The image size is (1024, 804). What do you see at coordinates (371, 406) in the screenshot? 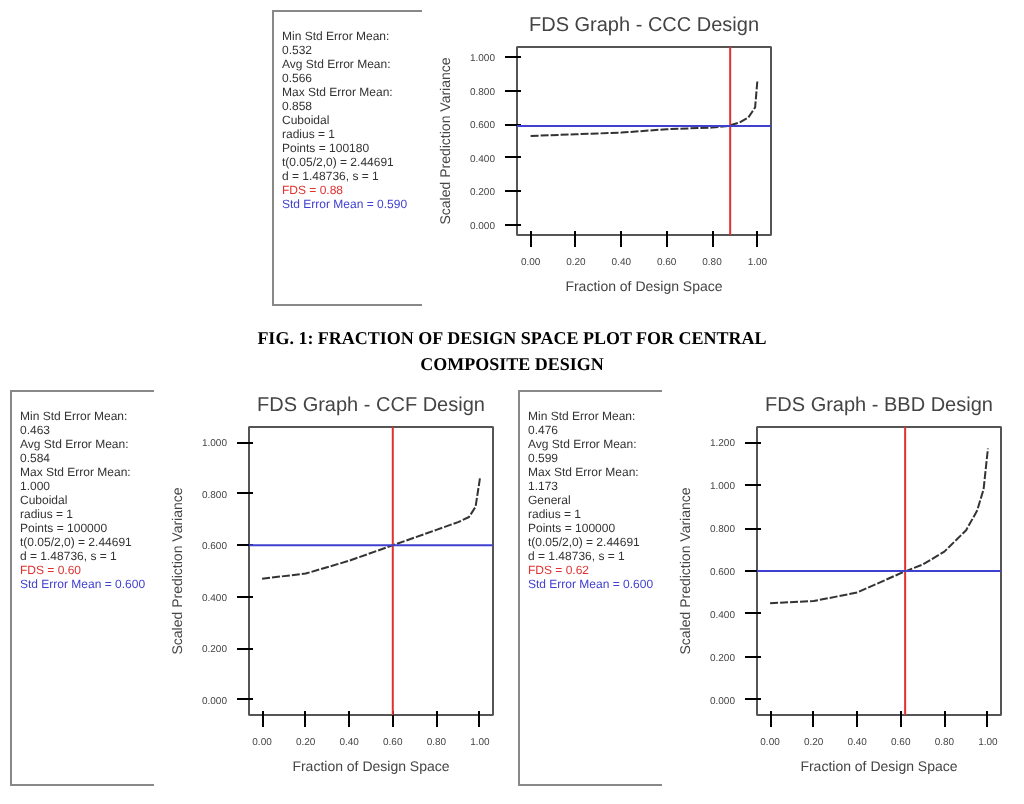
I see `chart-title: FDS Graph - CCF Design` at bounding box center [371, 406].